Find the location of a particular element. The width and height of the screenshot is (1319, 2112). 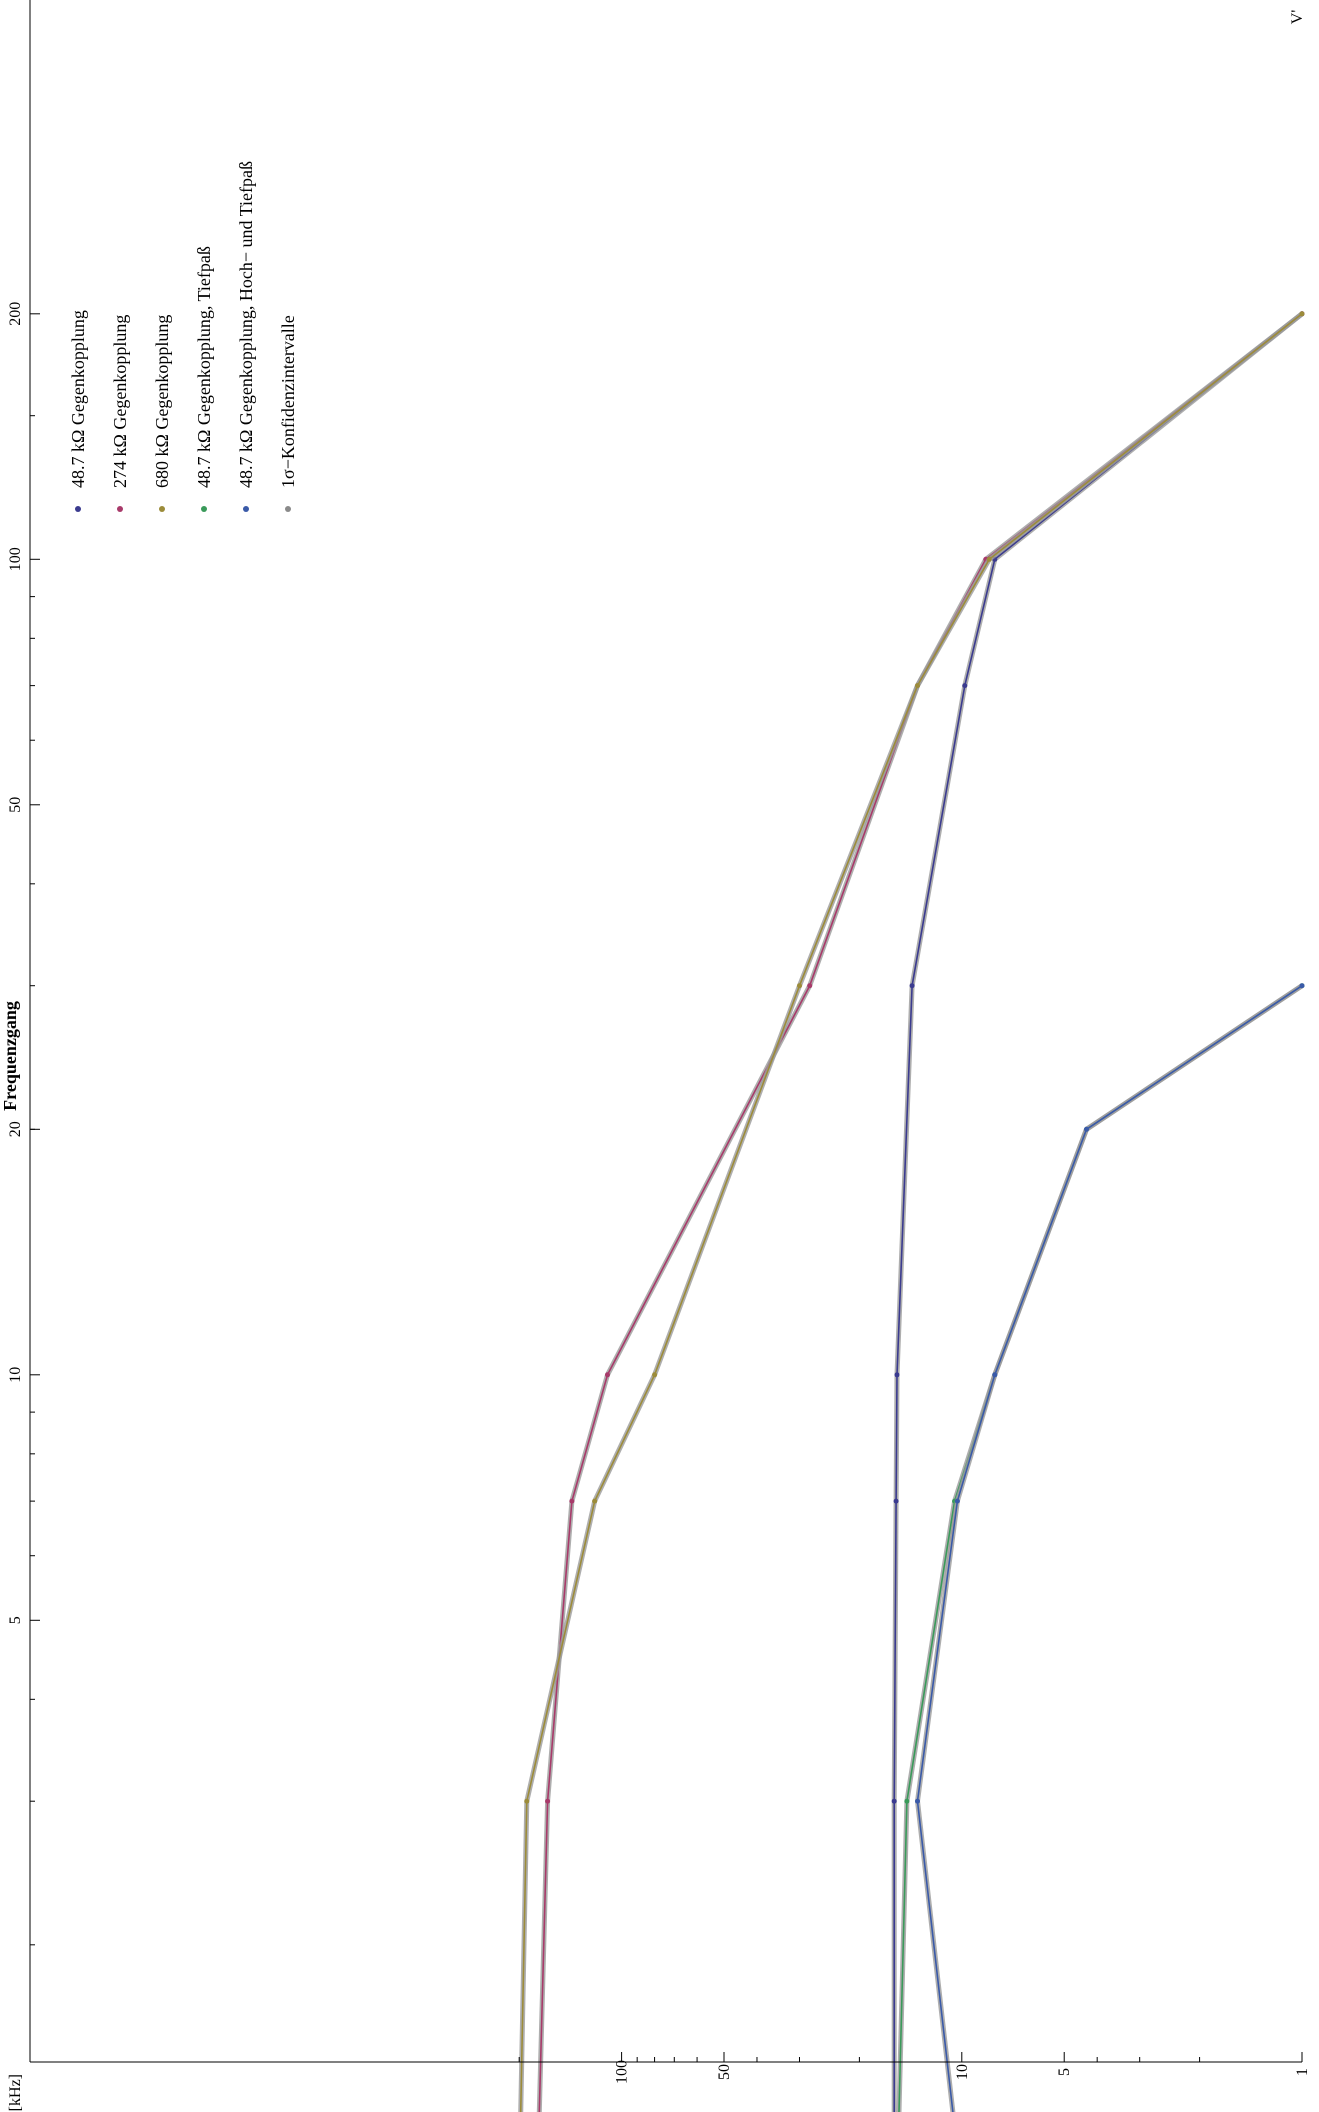

legend-label-3: 680 kΩ Gegenkopplung is located at coordinates (162, 401).